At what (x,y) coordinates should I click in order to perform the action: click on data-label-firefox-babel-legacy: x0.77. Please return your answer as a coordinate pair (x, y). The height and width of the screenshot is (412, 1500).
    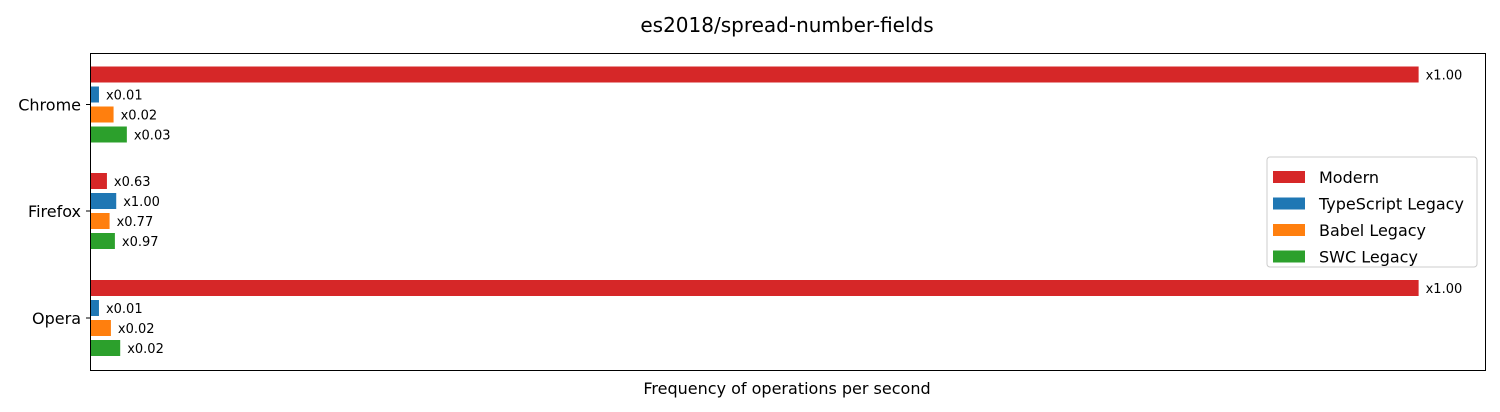
    Looking at the image, I should click on (135, 222).